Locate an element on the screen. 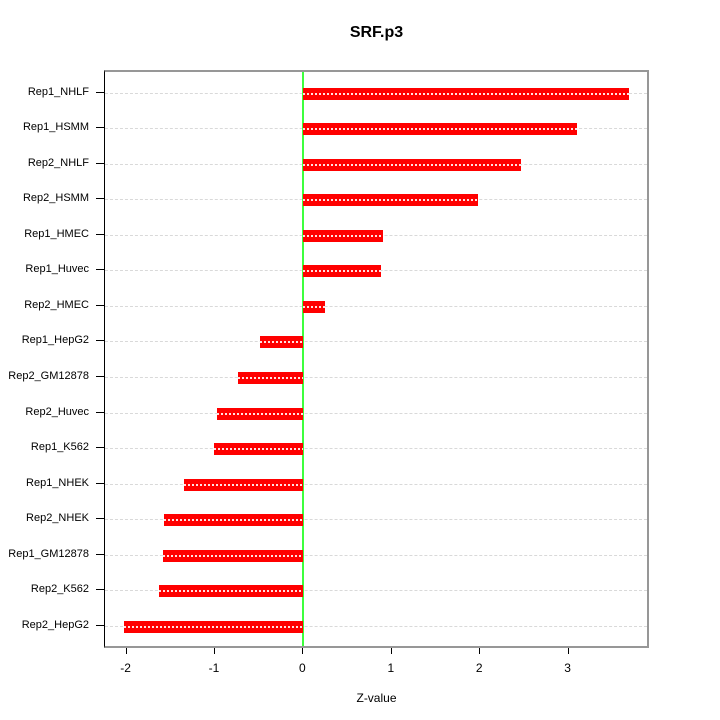  x-tick-label: -2 is located at coordinates (125, 668).